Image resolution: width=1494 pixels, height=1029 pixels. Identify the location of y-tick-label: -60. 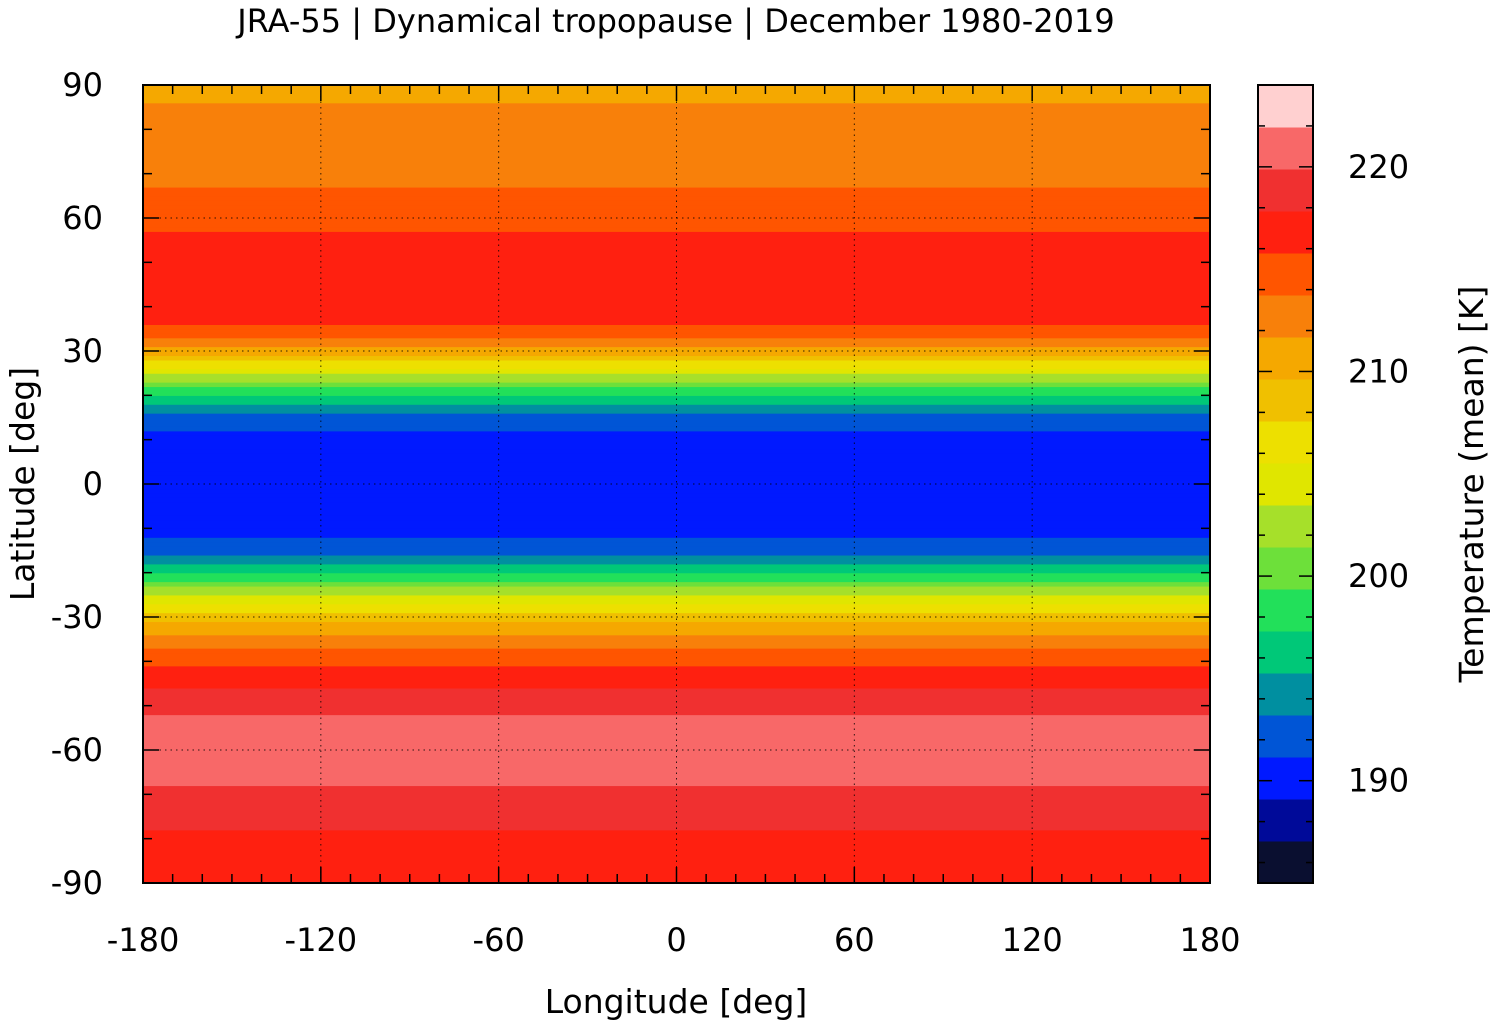
(77, 750).